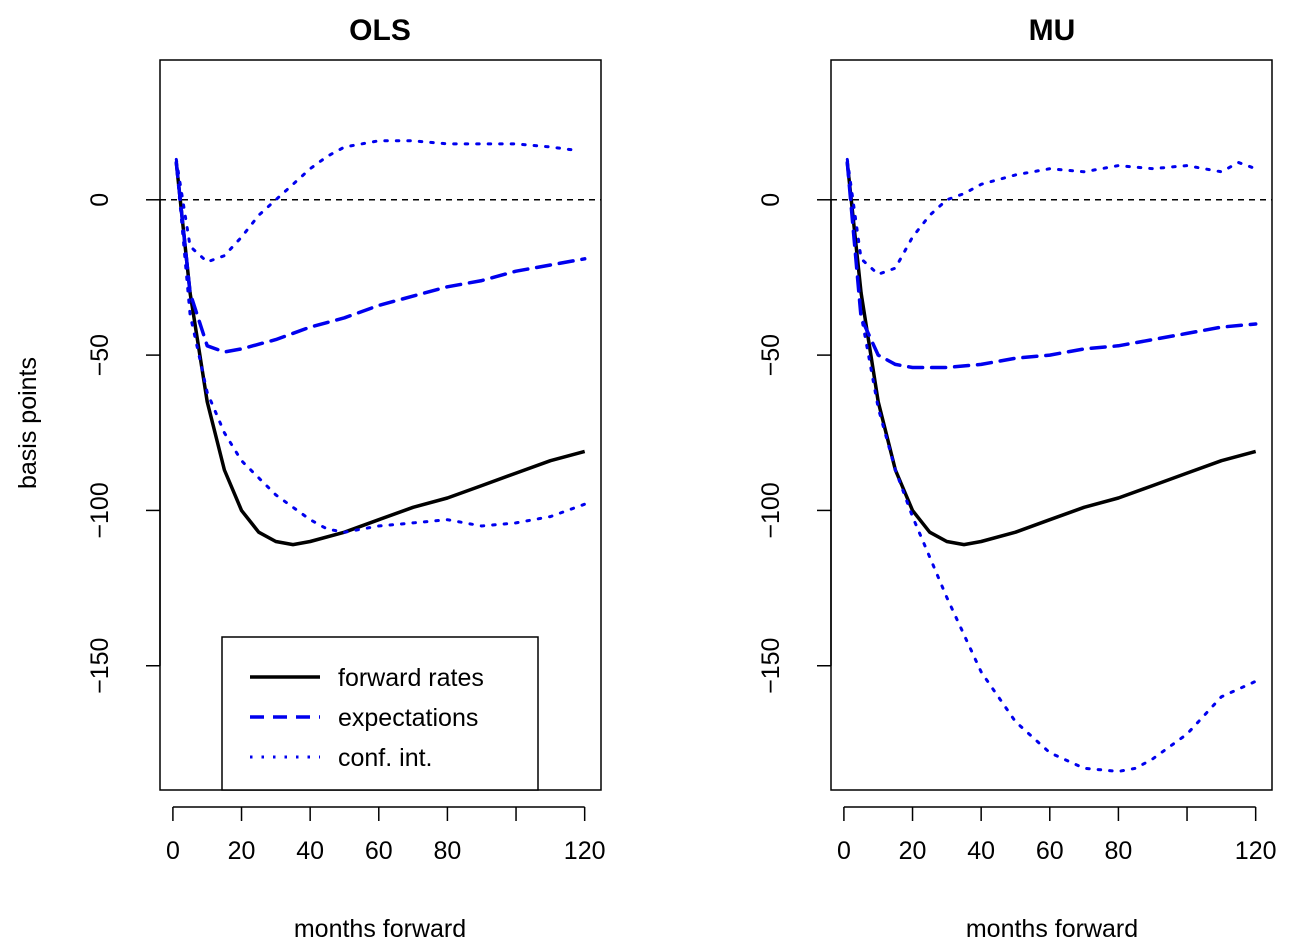  What do you see at coordinates (411, 678) in the screenshot?
I see `legend-label-forward: forward rates` at bounding box center [411, 678].